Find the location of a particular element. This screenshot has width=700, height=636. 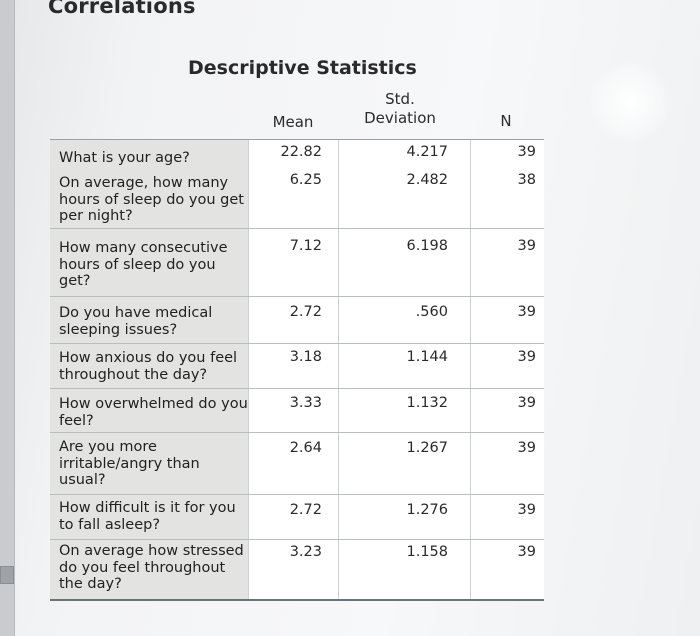

mean-value: 22.82 is located at coordinates (301, 152).